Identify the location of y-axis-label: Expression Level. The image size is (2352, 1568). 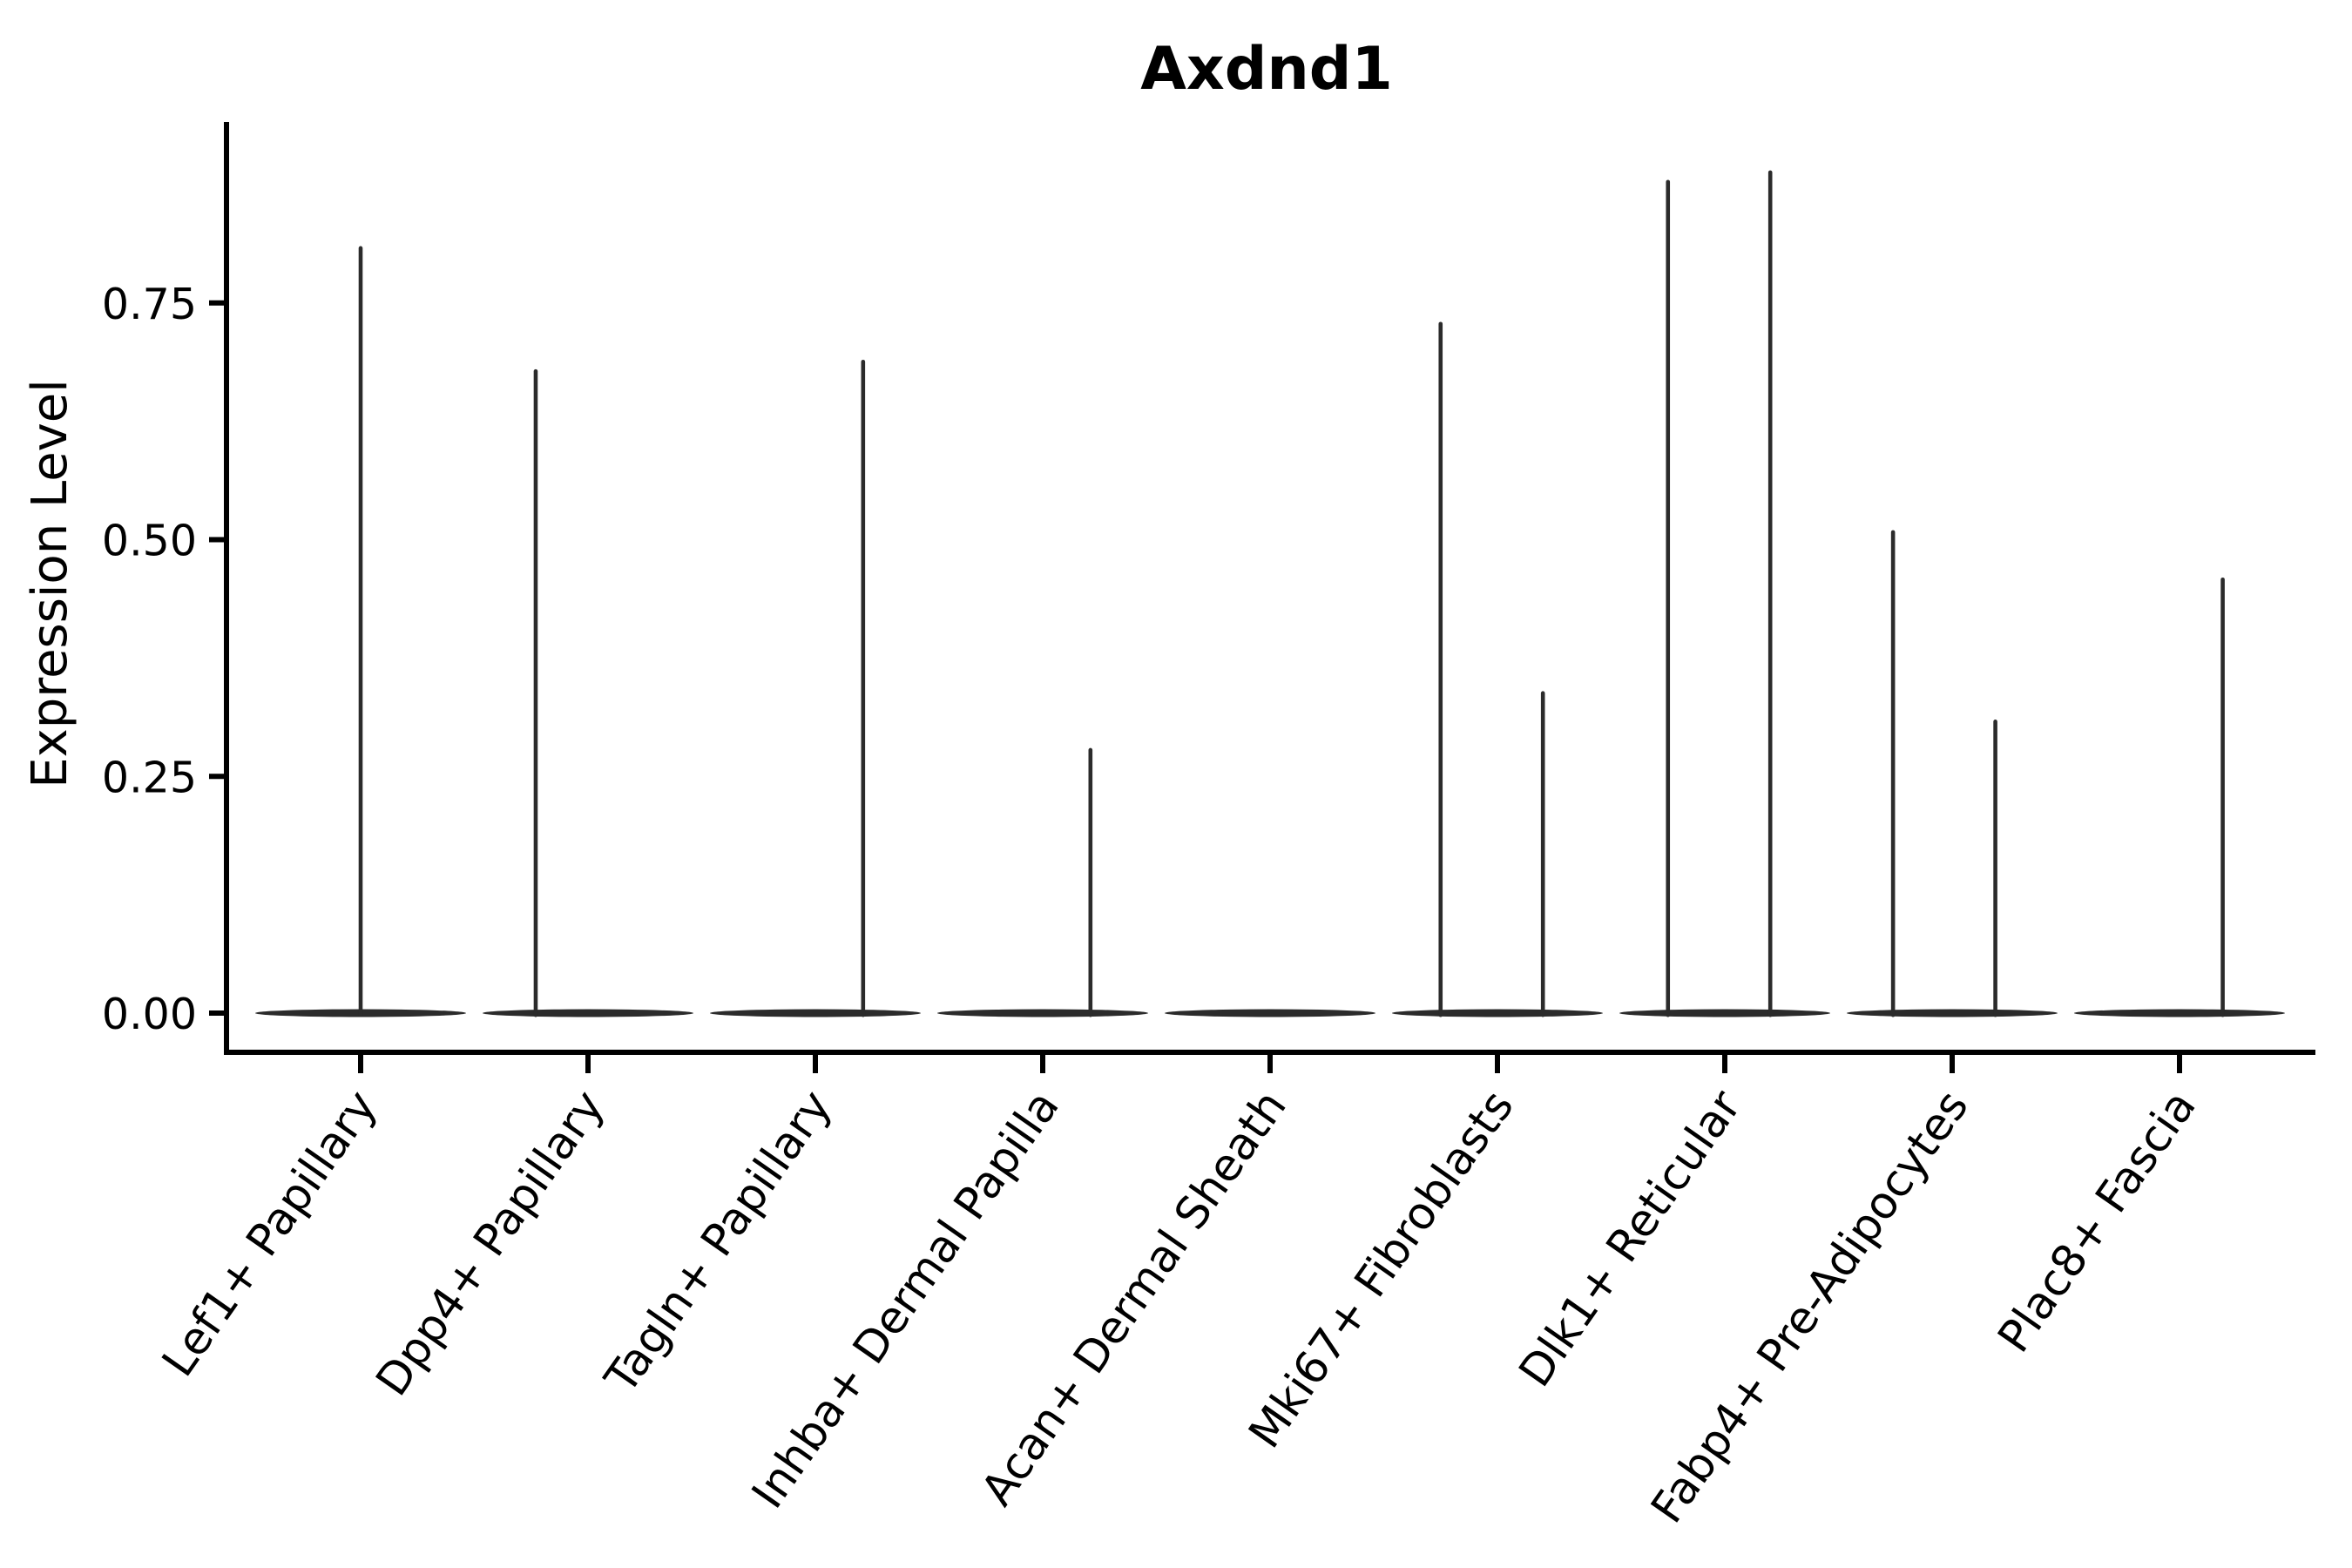
(50, 583).